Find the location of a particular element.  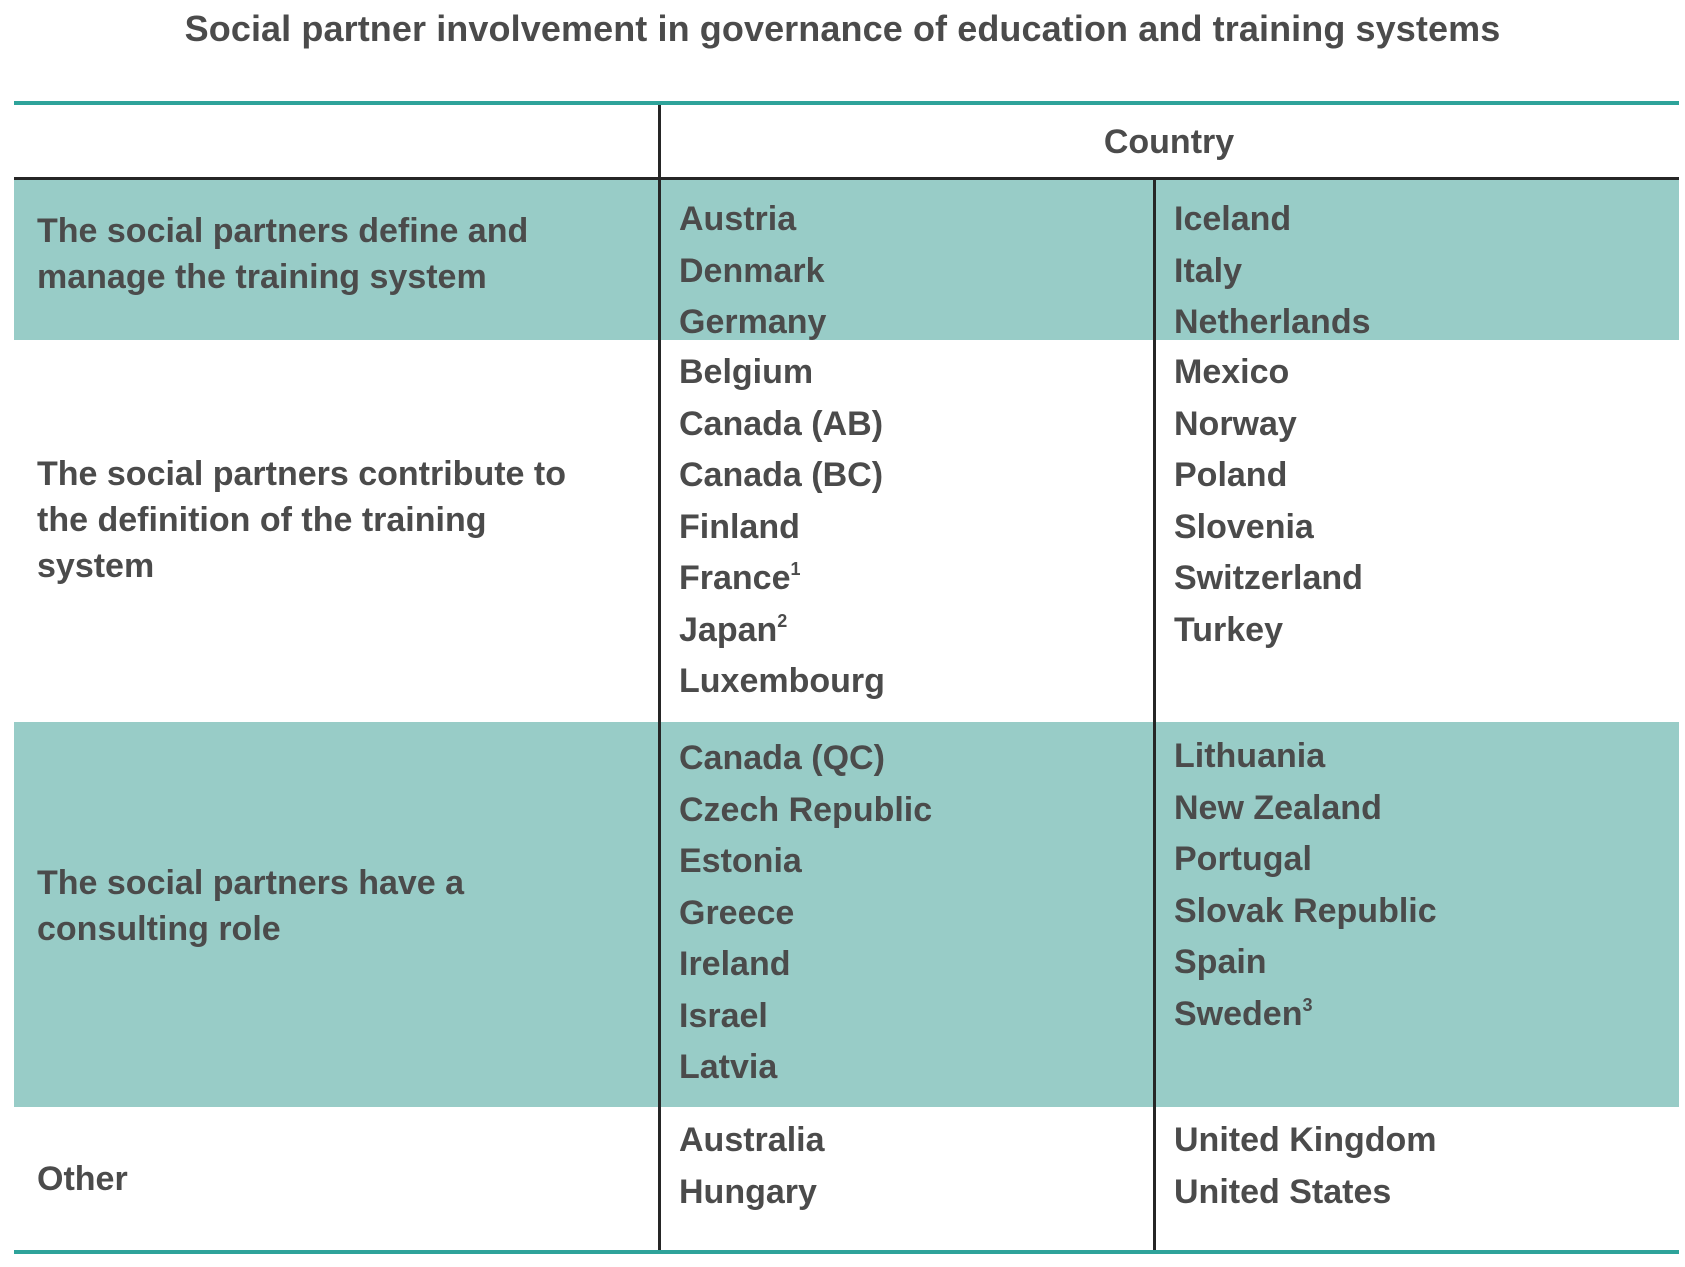

country-label: Canada (QC) is located at coordinates (782, 758).